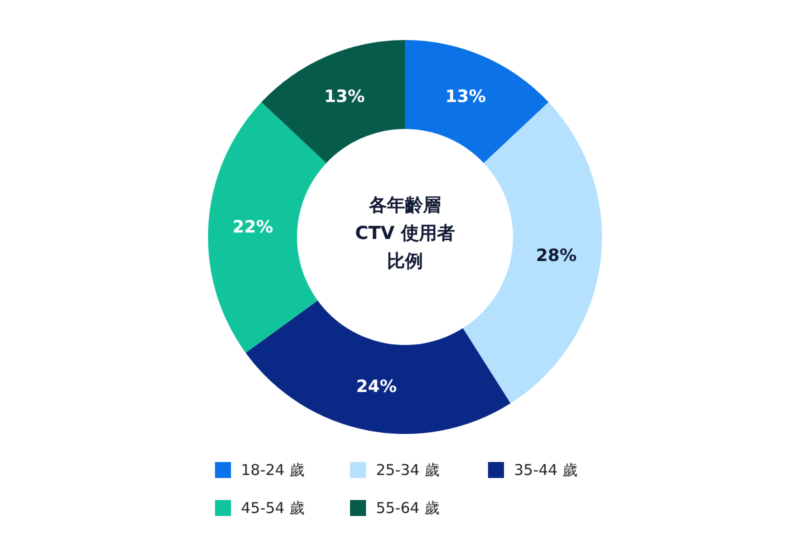 The width and height of the screenshot is (800, 545). Describe the element at coordinates (253, 227) in the screenshot. I see `data-label: 22%` at that location.